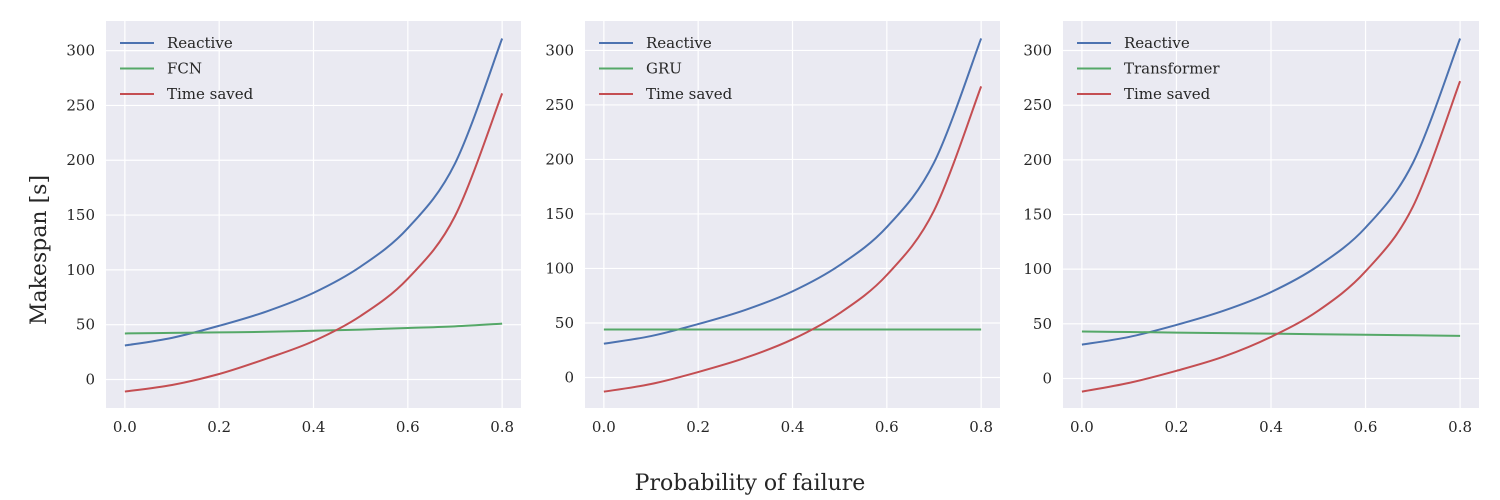 The width and height of the screenshot is (1500, 500). I want to click on legend-entry: Transformer, so click(1172, 69).